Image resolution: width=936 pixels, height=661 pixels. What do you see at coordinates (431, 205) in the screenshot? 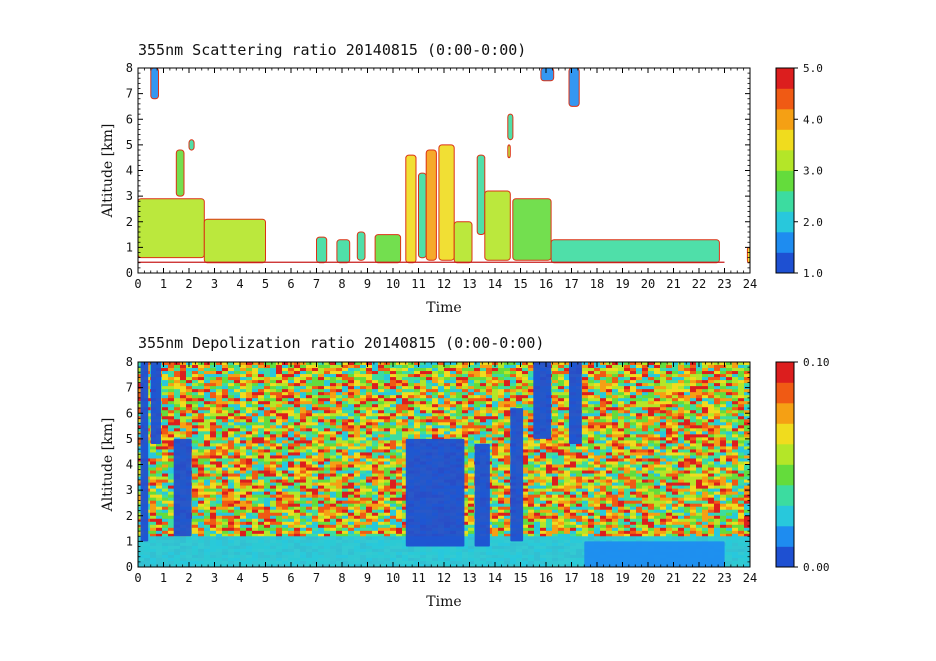
I see `scattering-feature-outline` at bounding box center [431, 205].